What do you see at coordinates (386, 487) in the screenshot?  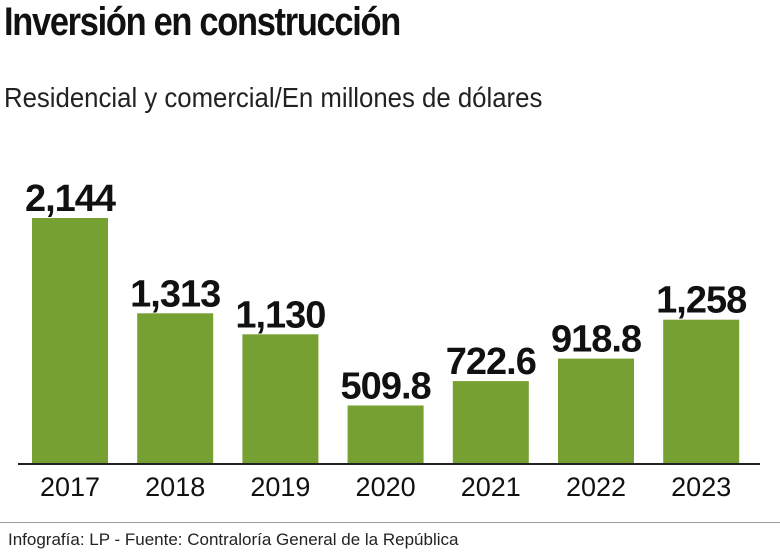 I see `x-tick-2020: 2020` at bounding box center [386, 487].